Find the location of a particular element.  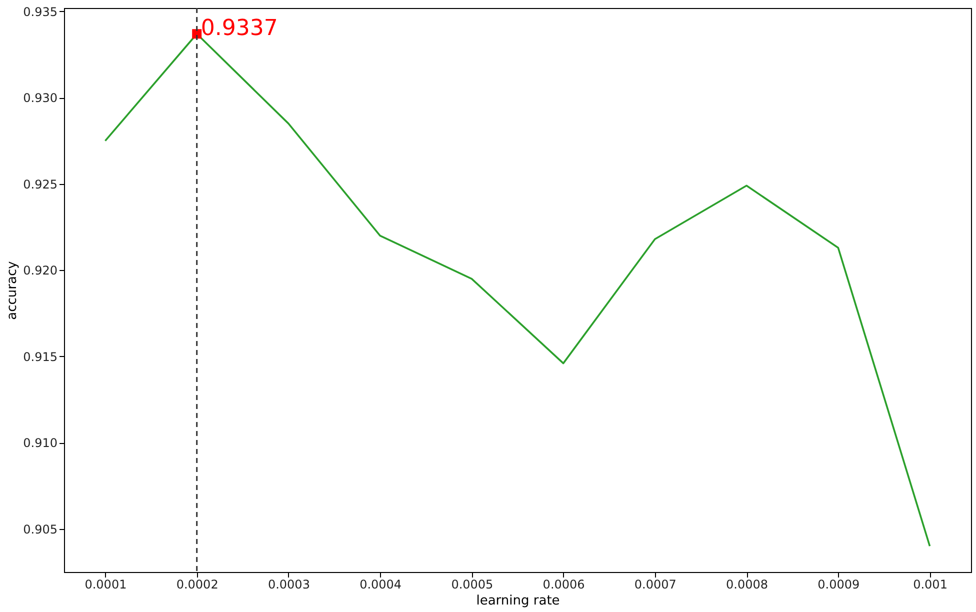

x-tick-label: 0.0002 is located at coordinates (197, 585).